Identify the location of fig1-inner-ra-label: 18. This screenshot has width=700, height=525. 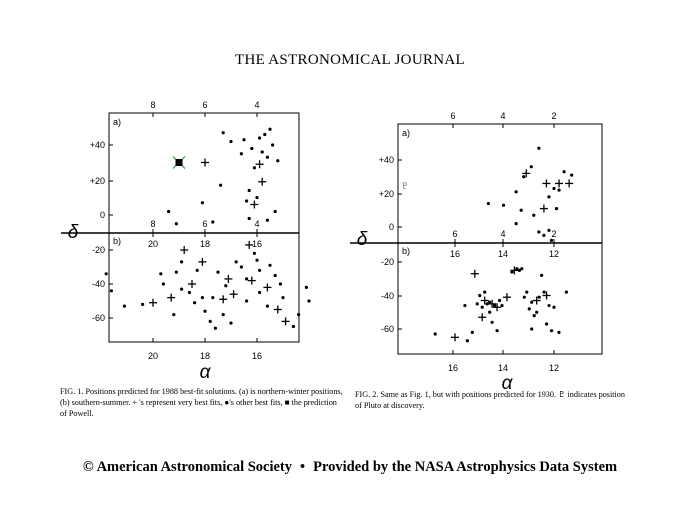
(205, 244).